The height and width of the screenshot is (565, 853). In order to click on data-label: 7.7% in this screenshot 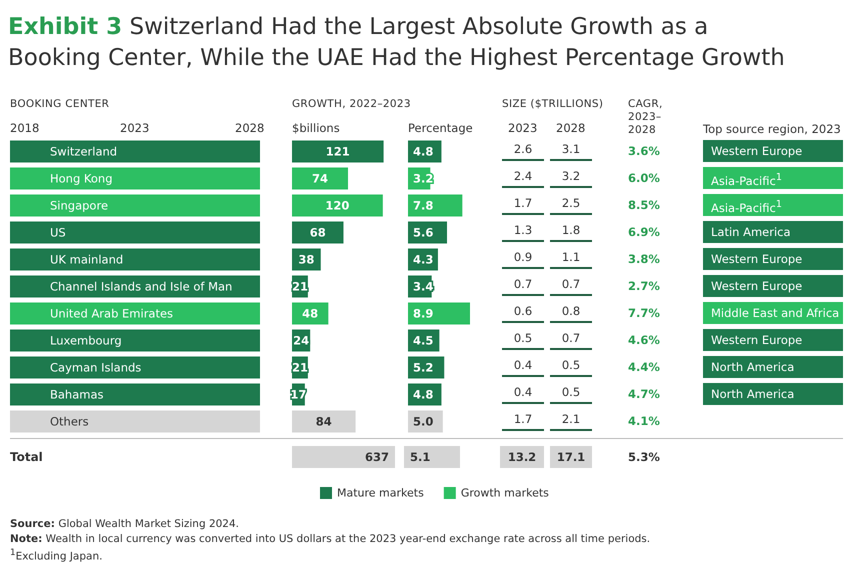, I will do `click(644, 313)`.